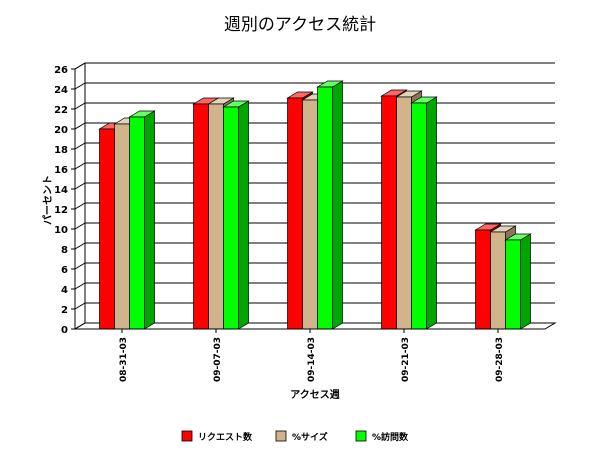 The height and width of the screenshot is (454, 600). I want to click on legend-item: %サイズ, so click(301, 436).